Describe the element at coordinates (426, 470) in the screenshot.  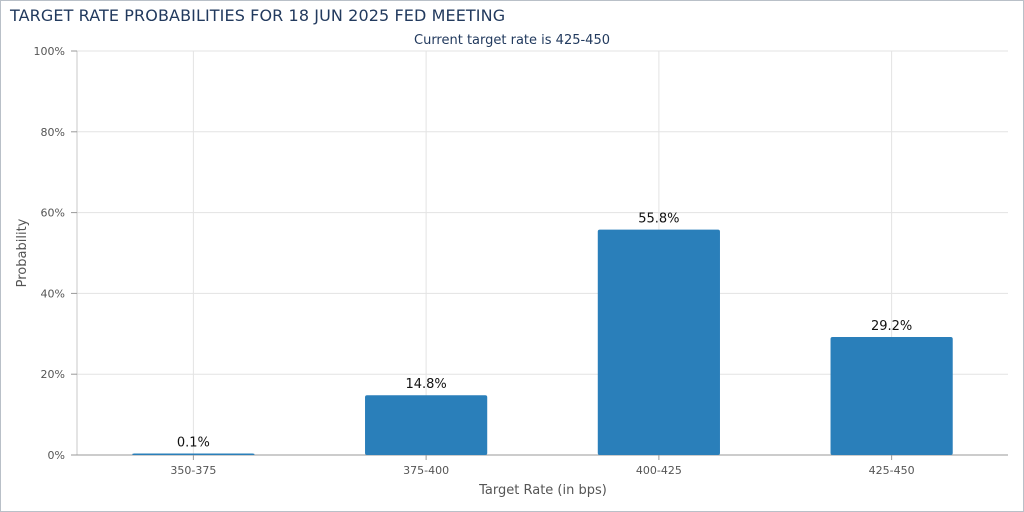
I see `x-tick-label: 375-400` at that location.